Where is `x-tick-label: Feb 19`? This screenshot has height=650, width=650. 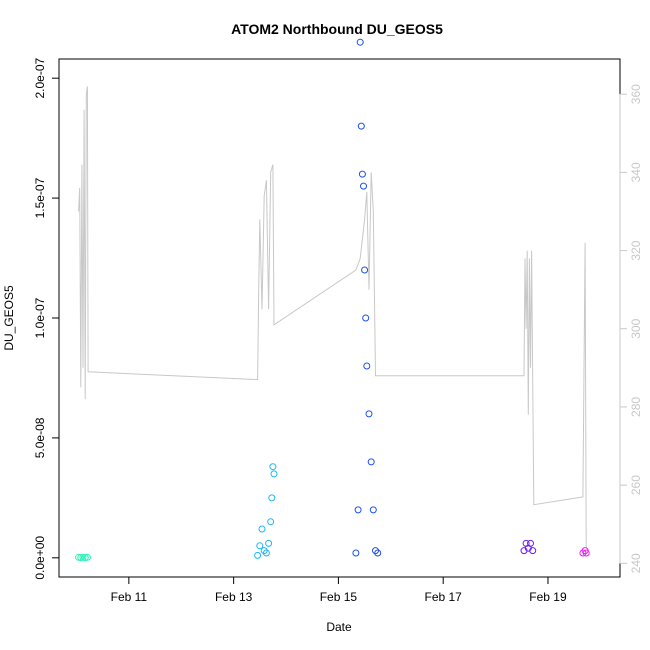 x-tick-label: Feb 19 is located at coordinates (548, 597).